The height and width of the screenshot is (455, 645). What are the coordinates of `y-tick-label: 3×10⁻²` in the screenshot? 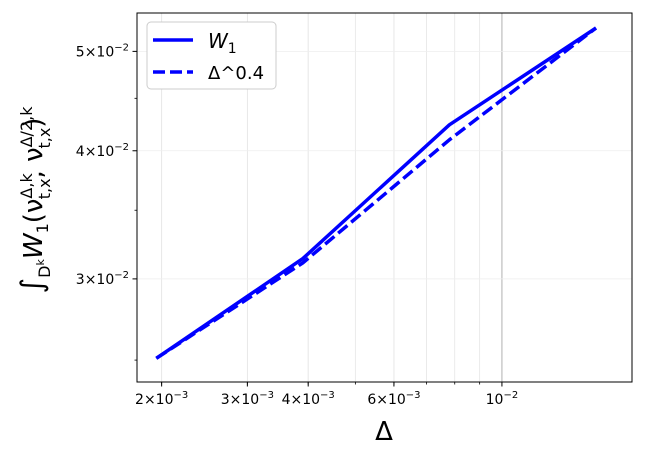 It's located at (102, 279).